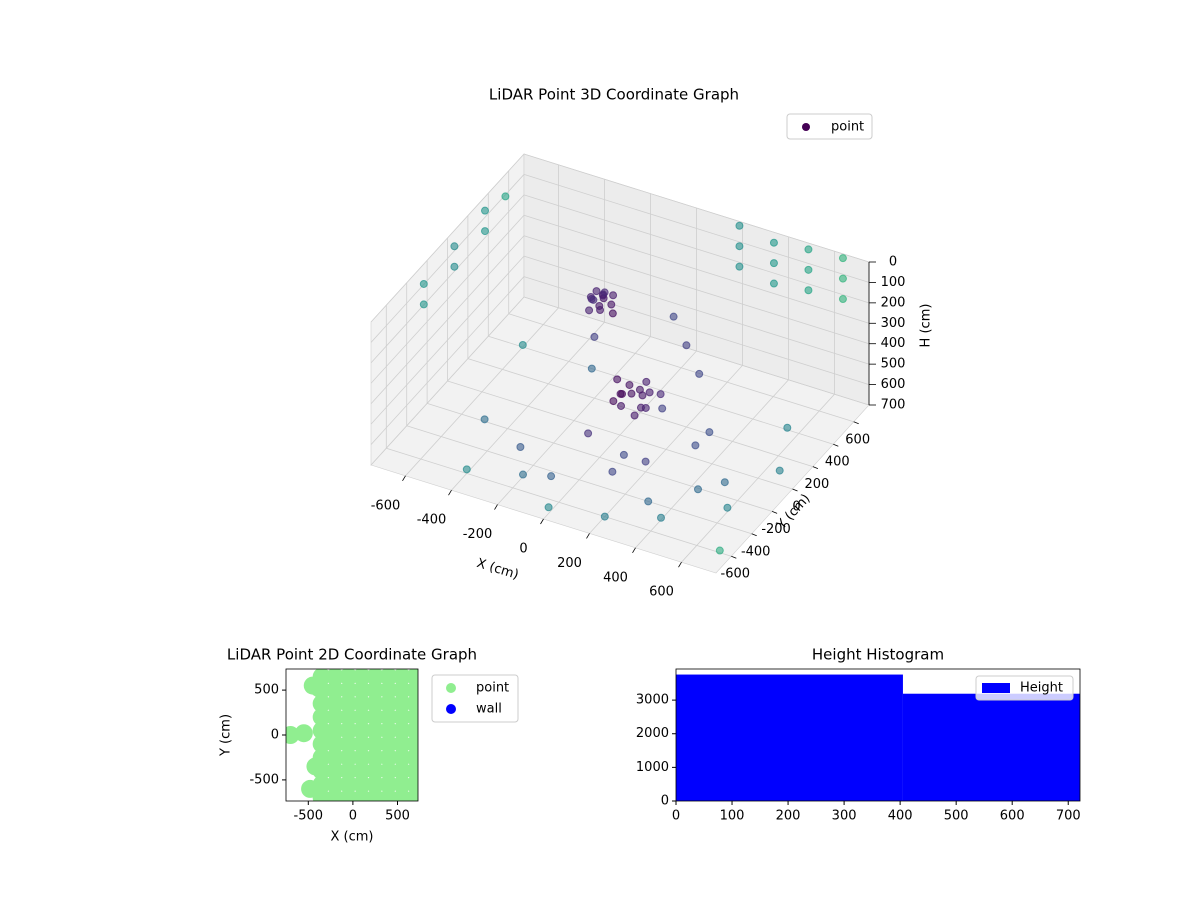 The height and width of the screenshot is (900, 1200). What do you see at coordinates (878, 655) in the screenshot?
I see `chart-title: Height Histogram` at bounding box center [878, 655].